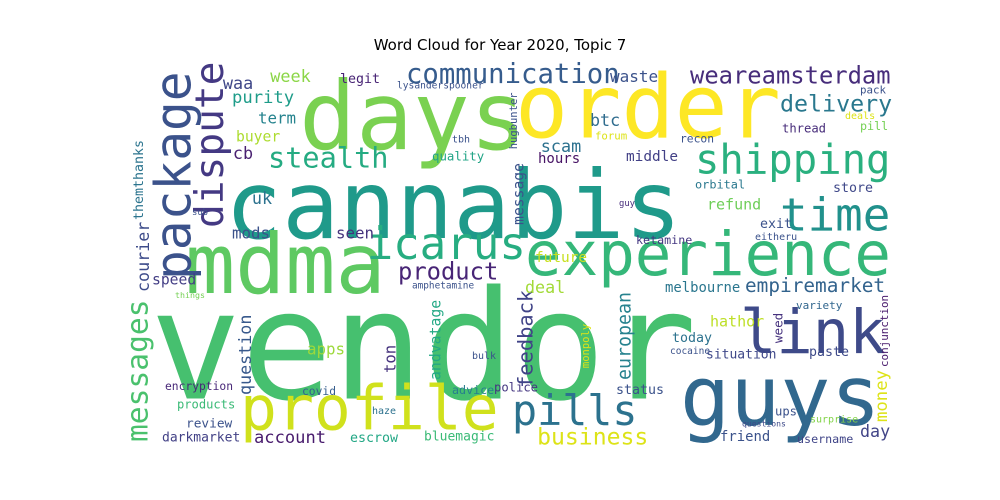  What do you see at coordinates (860, 116) in the screenshot?
I see `word-deals: deals` at bounding box center [860, 116].